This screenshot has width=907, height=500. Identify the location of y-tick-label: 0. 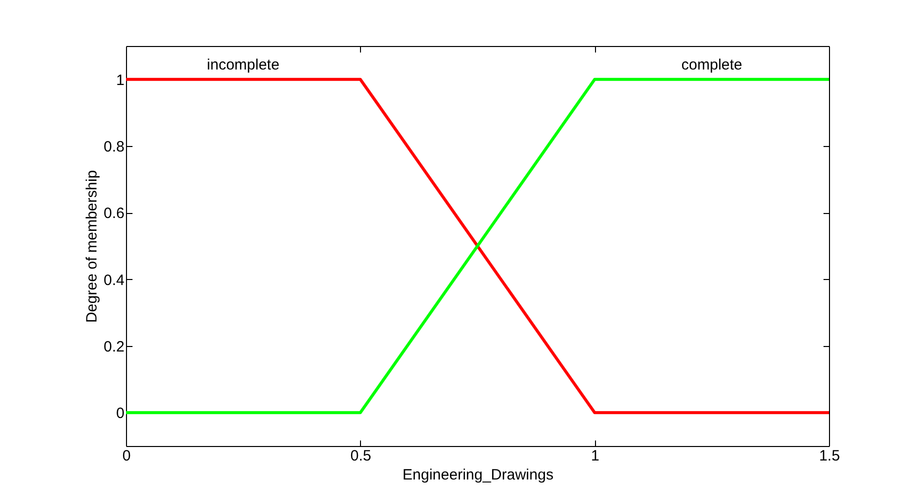
(120, 413).